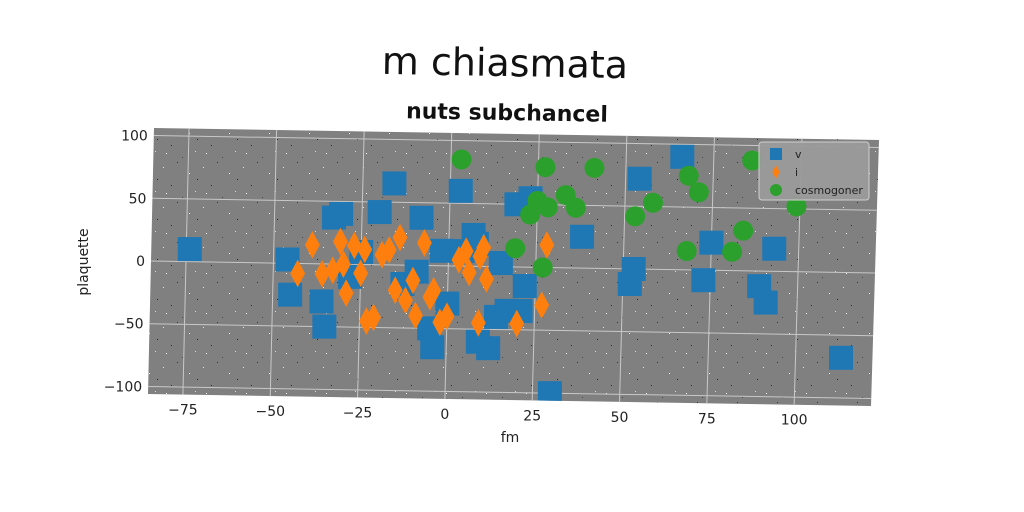 Image resolution: width=1024 pixels, height=512 pixels. Describe the element at coordinates (84, 261) in the screenshot. I see `y-axis-label: plaquette` at that location.